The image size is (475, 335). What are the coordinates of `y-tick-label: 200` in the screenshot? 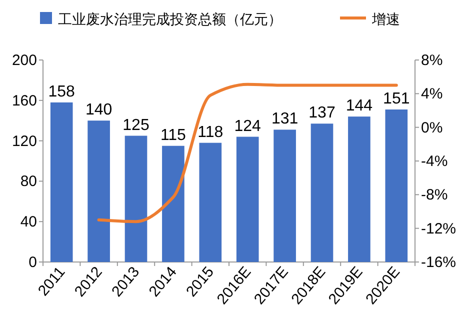 It's located at (24, 60).